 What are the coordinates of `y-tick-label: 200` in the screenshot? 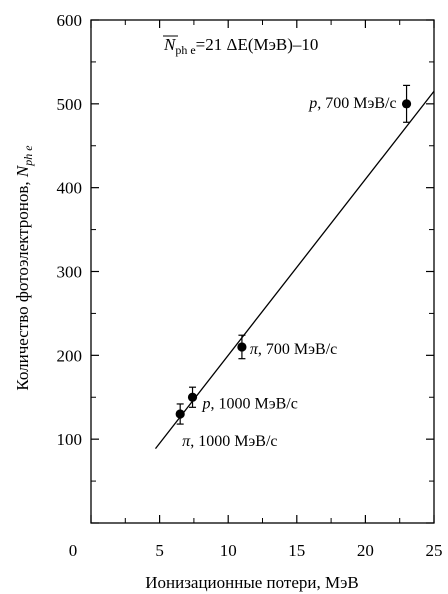 It's located at (70, 355).